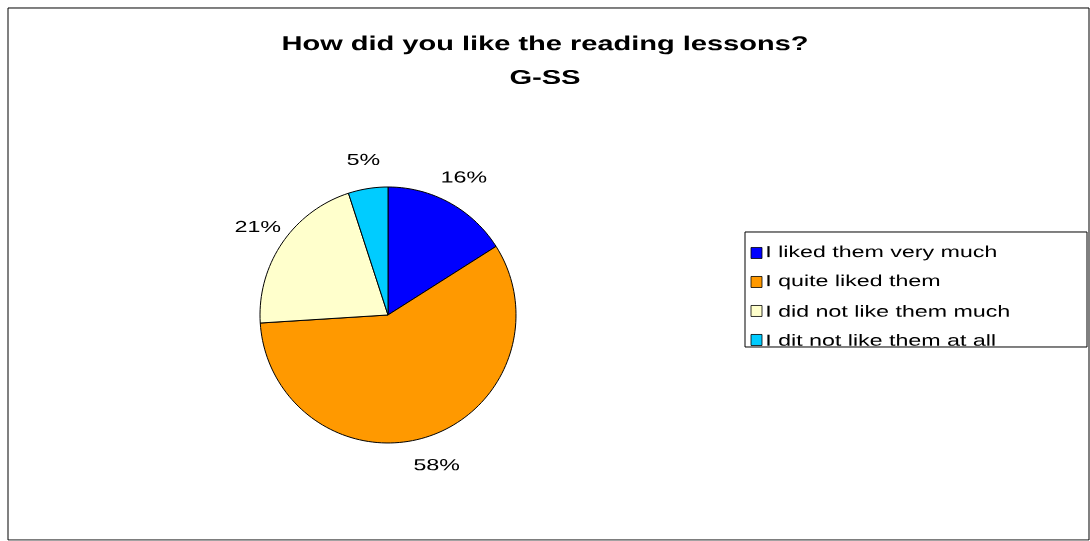 This screenshot has width=1090, height=541. What do you see at coordinates (258, 226) in the screenshot?
I see `data-label: 21%` at bounding box center [258, 226].